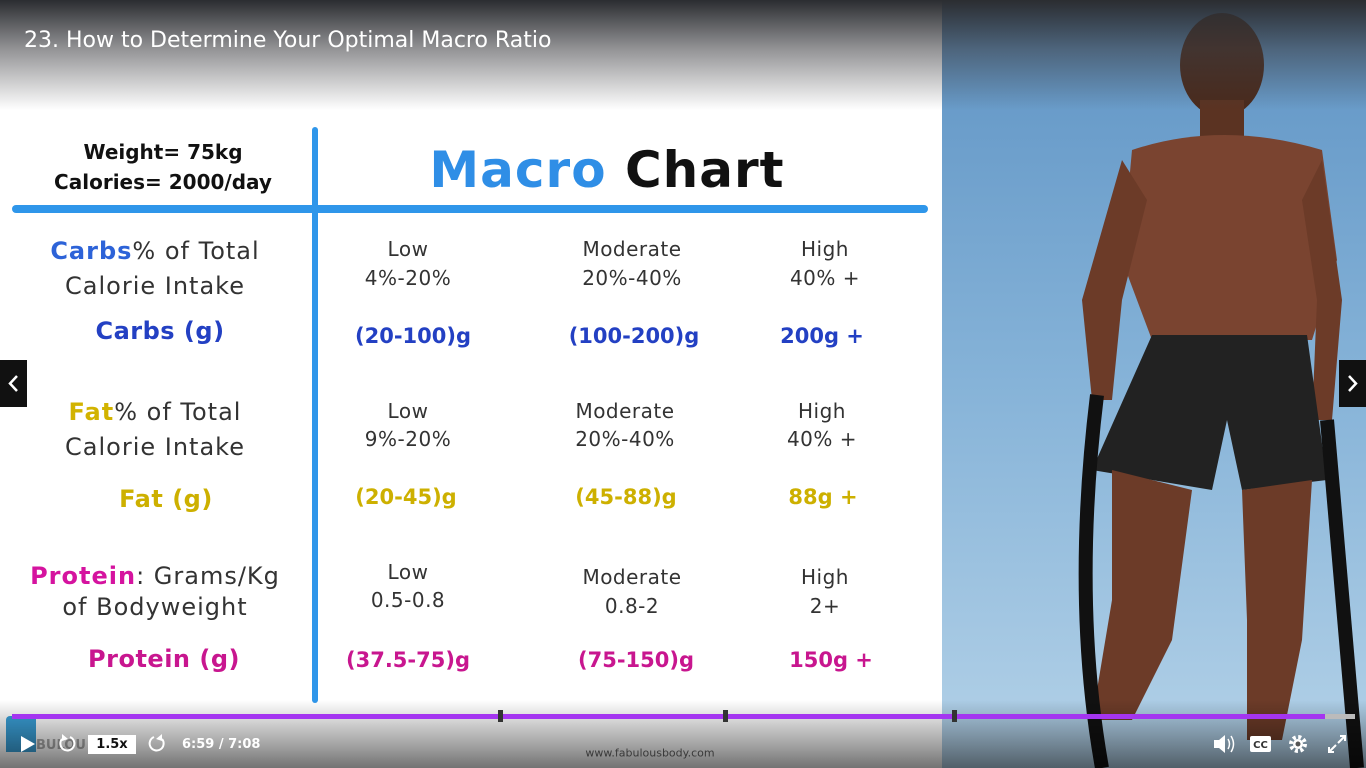  Describe the element at coordinates (13, 383) in the screenshot. I see `prev-button` at that location.